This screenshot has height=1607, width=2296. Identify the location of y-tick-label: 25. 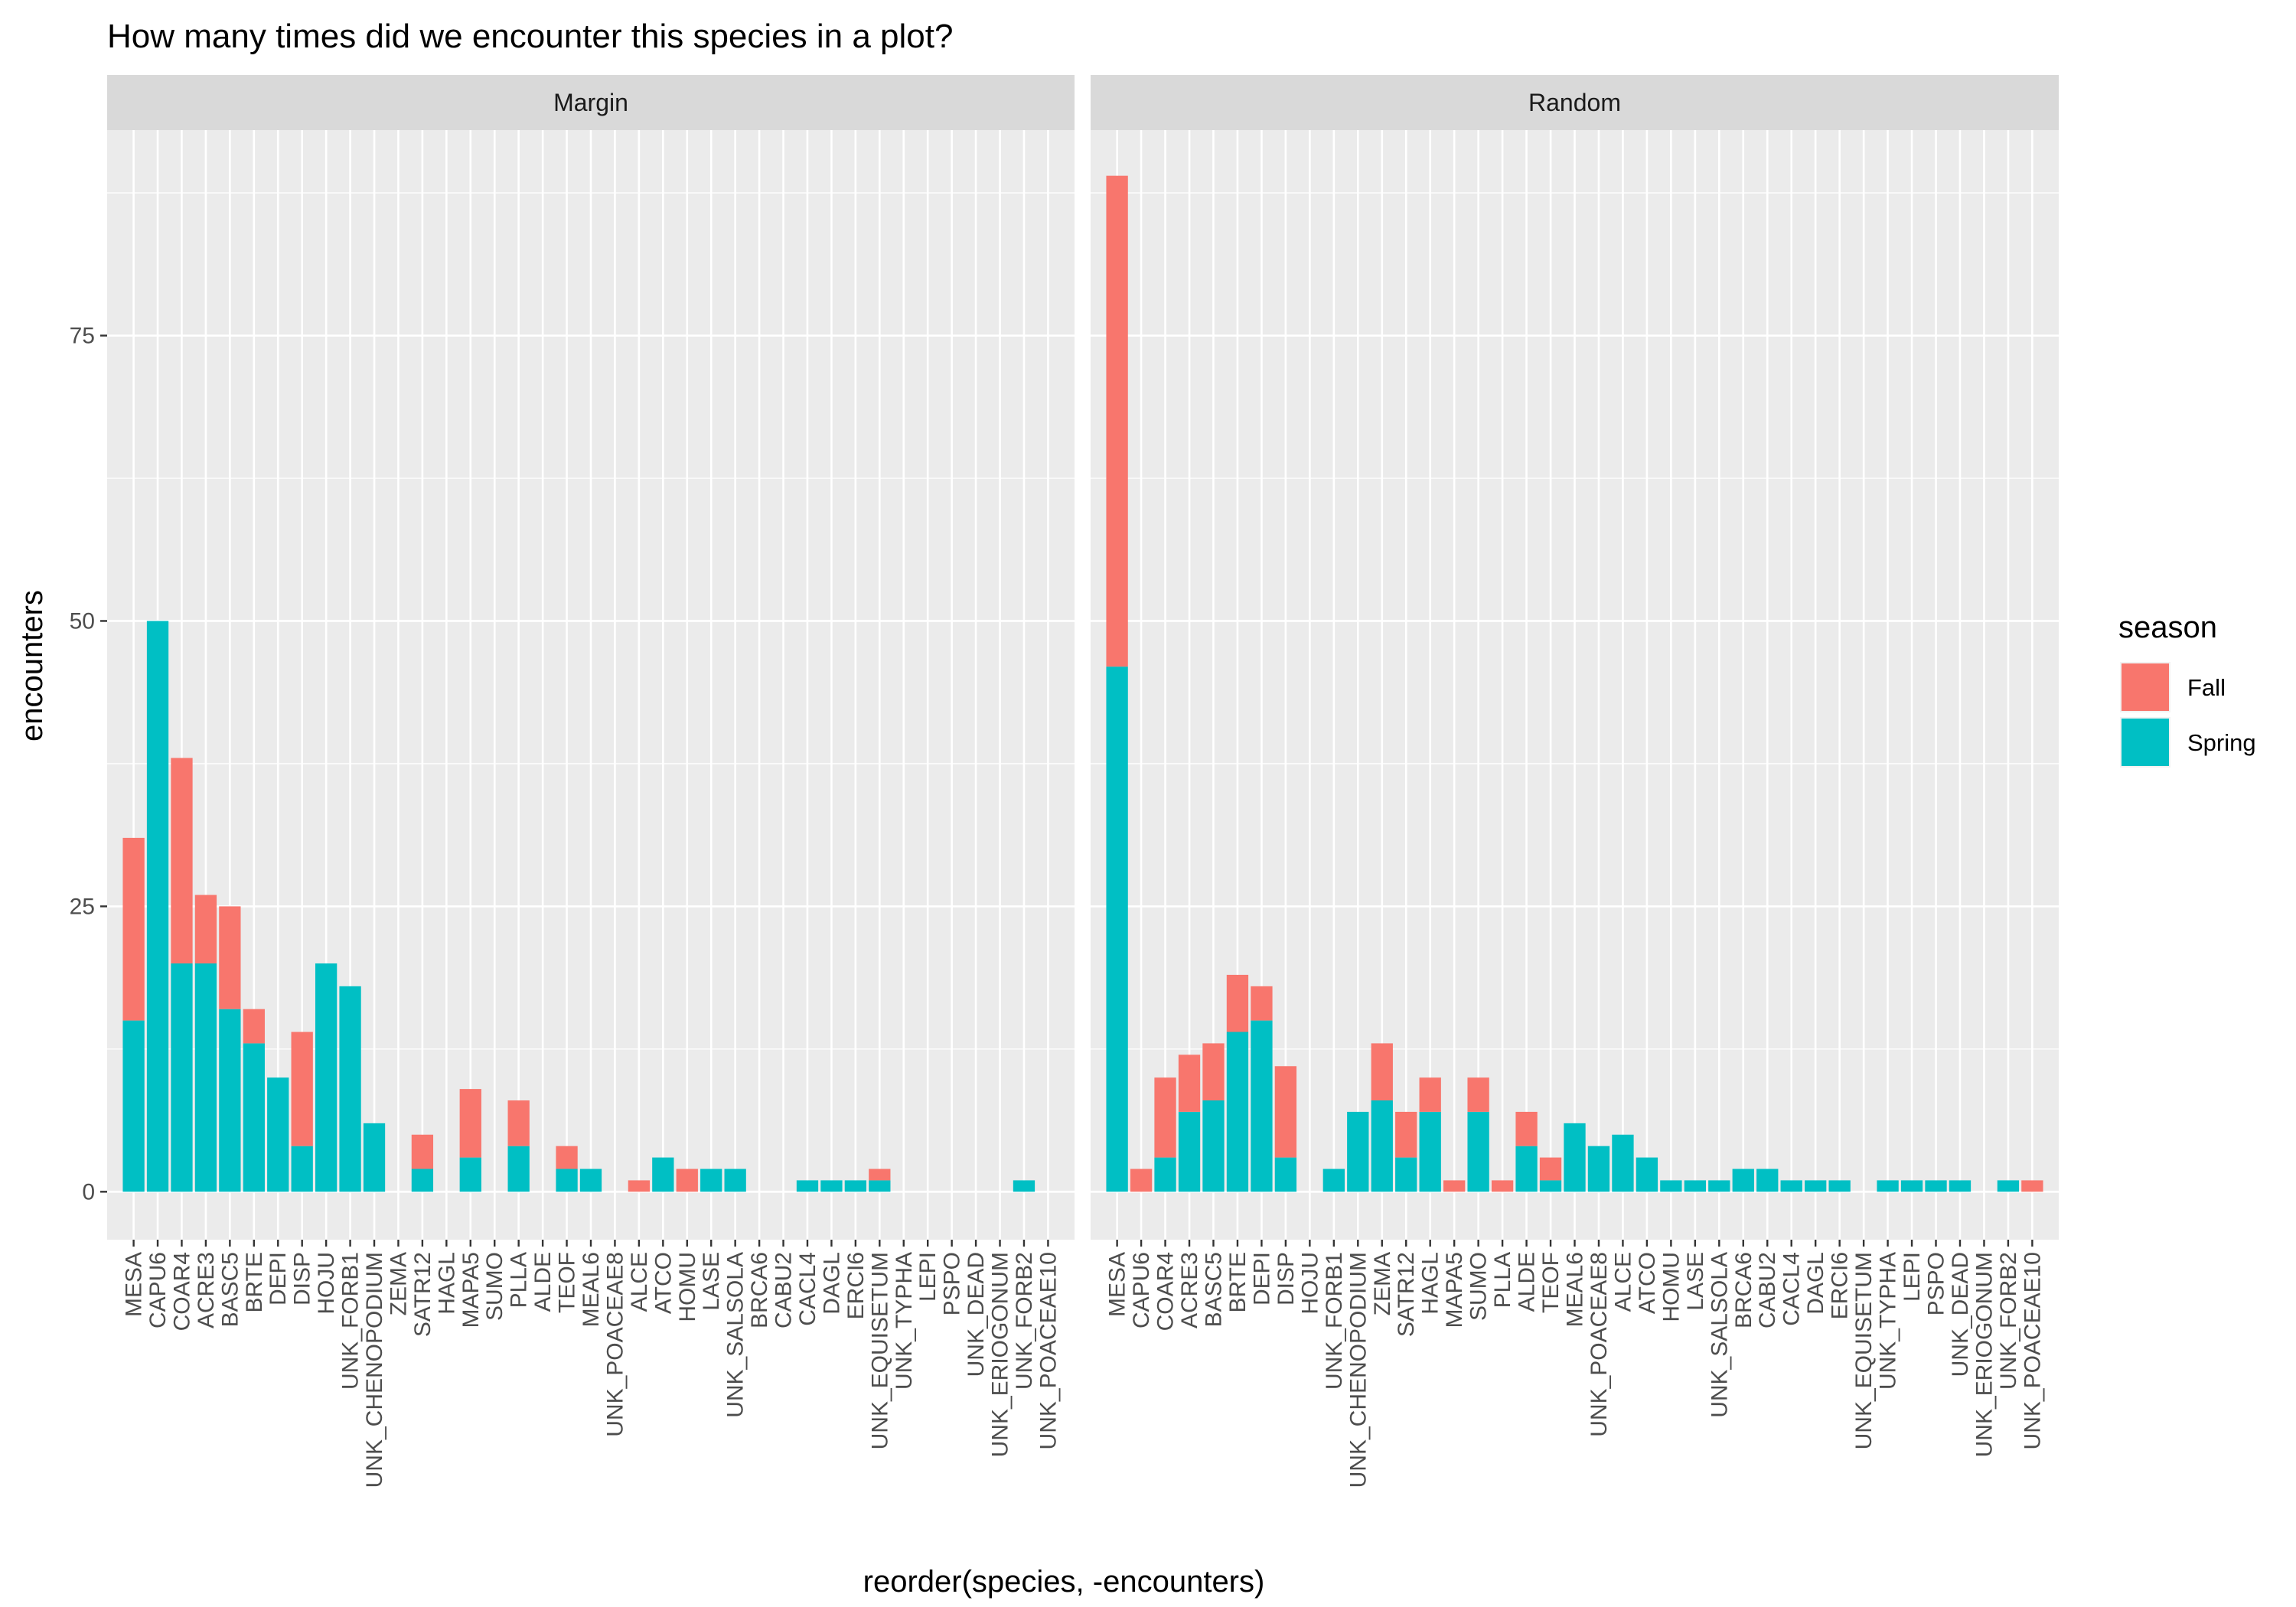
(82, 906).